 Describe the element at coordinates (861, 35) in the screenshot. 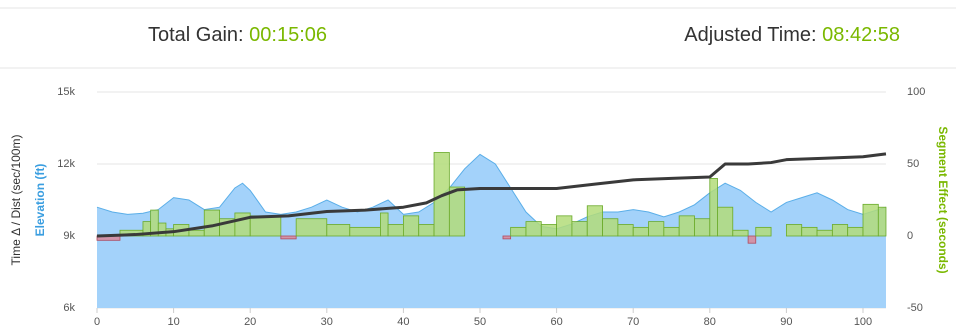

I see `adjusted-time-value: 08:42:58` at that location.